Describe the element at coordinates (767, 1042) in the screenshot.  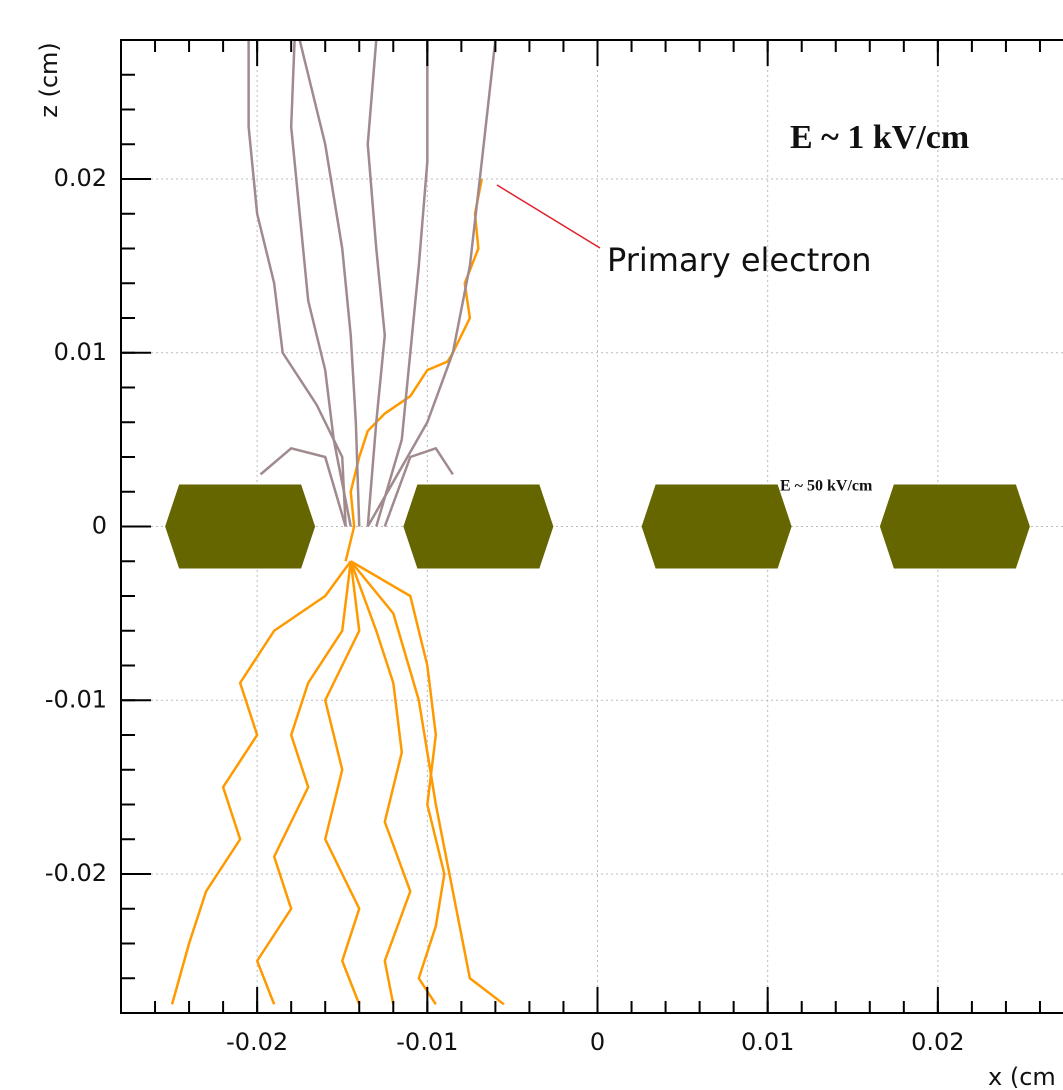
I see `x-tick-label: 0.01` at that location.